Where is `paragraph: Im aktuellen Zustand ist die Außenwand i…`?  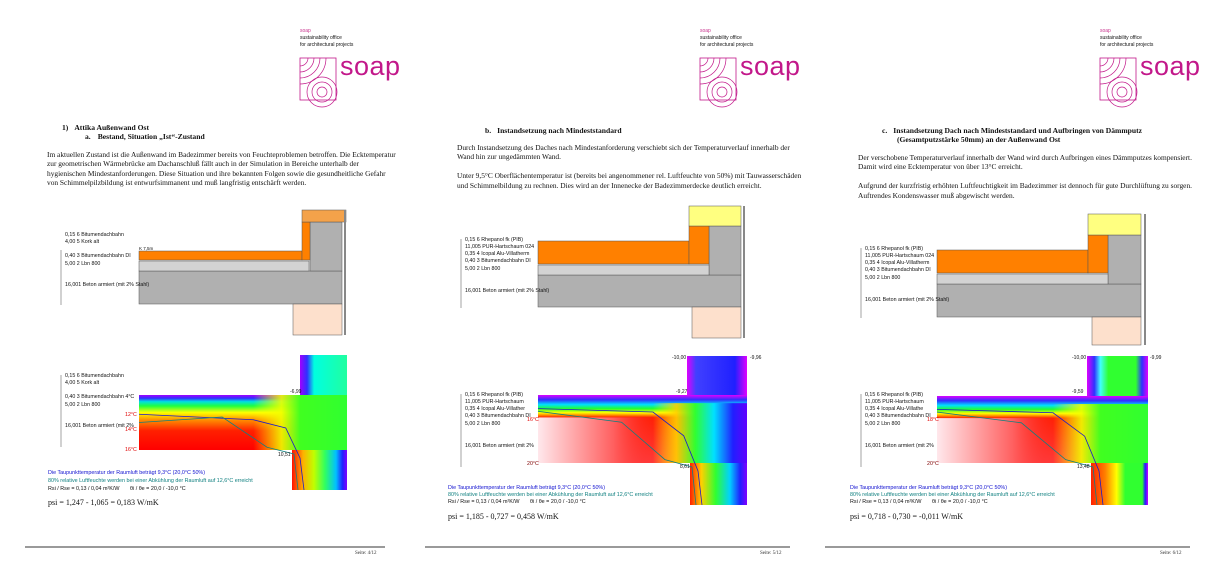 paragraph: Im aktuellen Zustand ist die Außenwand i… is located at coordinates (221, 169).